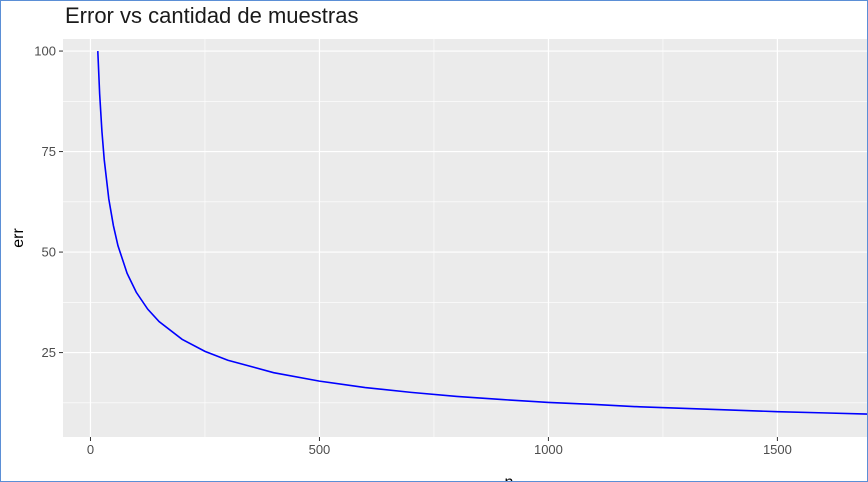  Describe the element at coordinates (49, 352) in the screenshot. I see `y-tick-label: 25` at that location.